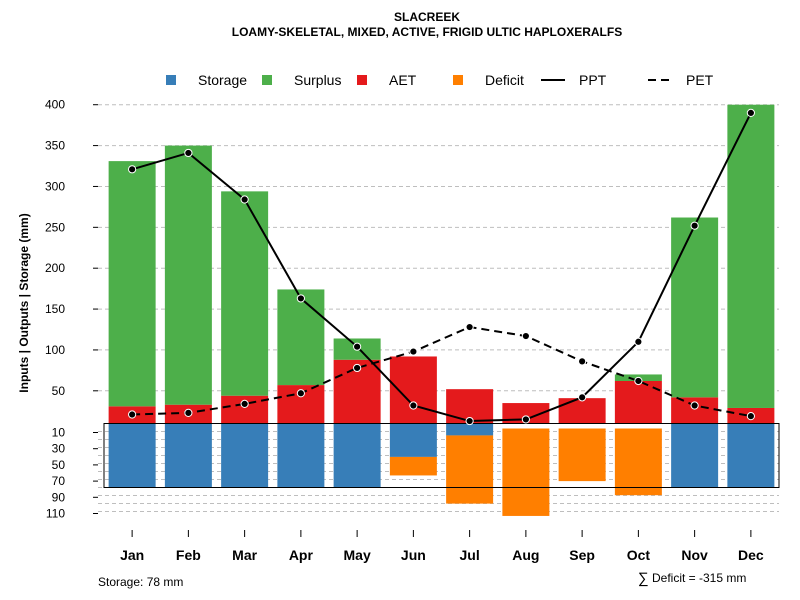 This screenshot has width=800, height=600. Describe the element at coordinates (55, 146) in the screenshot. I see `y-tick-label-350: 350` at that location.